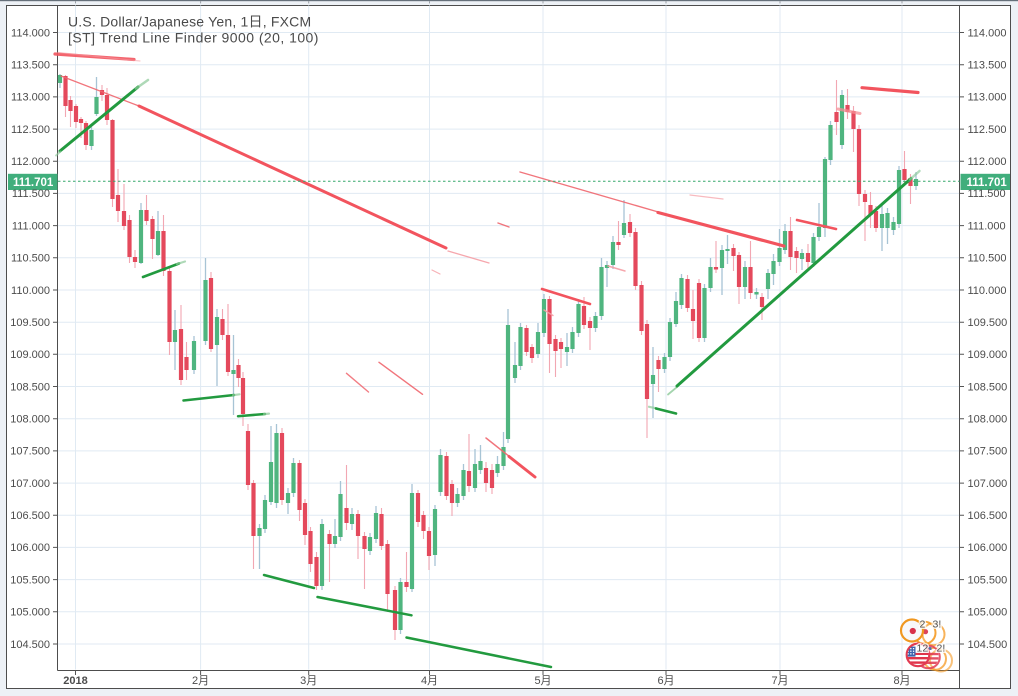 This screenshot has height=696, width=1018. I want to click on svg-text: 2, so click(923, 625).